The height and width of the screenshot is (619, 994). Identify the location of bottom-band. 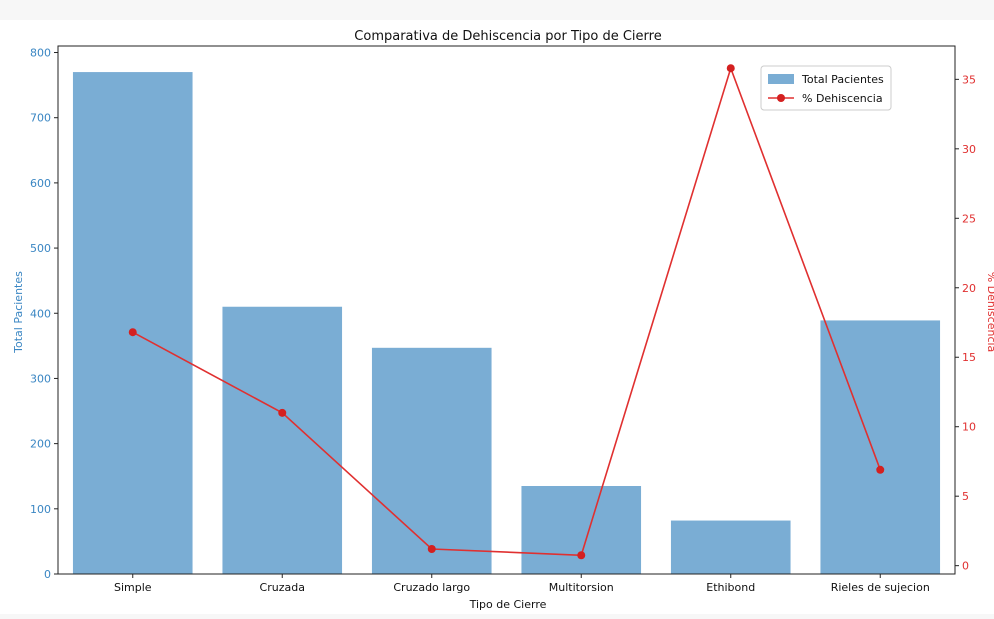
(497, 616).